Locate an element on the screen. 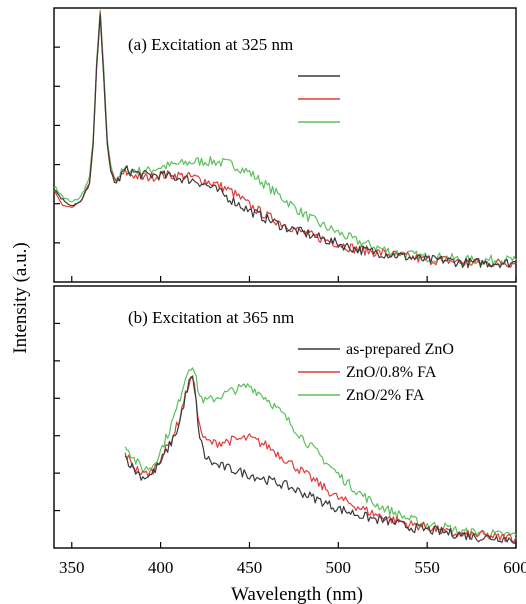 This screenshot has height=604, width=526. x-tick-label: 350 is located at coordinates (72, 567).